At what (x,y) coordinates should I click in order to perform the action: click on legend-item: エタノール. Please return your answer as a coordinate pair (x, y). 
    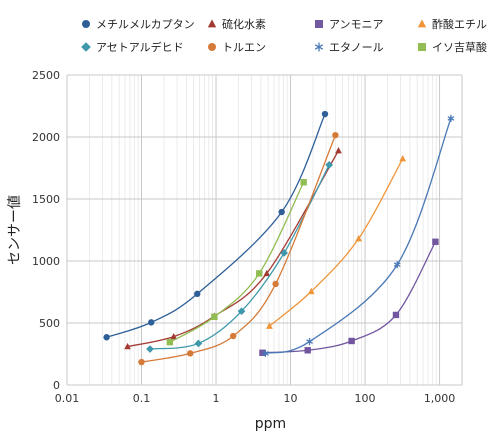
    Looking at the image, I should click on (349, 47).